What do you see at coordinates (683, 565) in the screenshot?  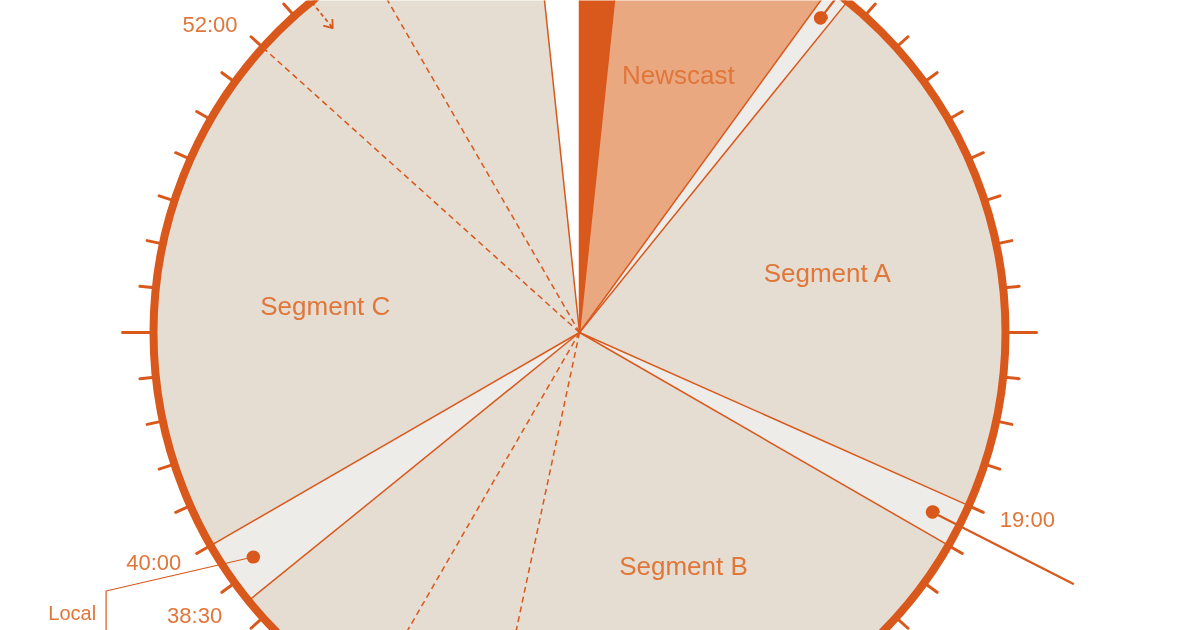 I see `slice-label: Segment B` at bounding box center [683, 565].